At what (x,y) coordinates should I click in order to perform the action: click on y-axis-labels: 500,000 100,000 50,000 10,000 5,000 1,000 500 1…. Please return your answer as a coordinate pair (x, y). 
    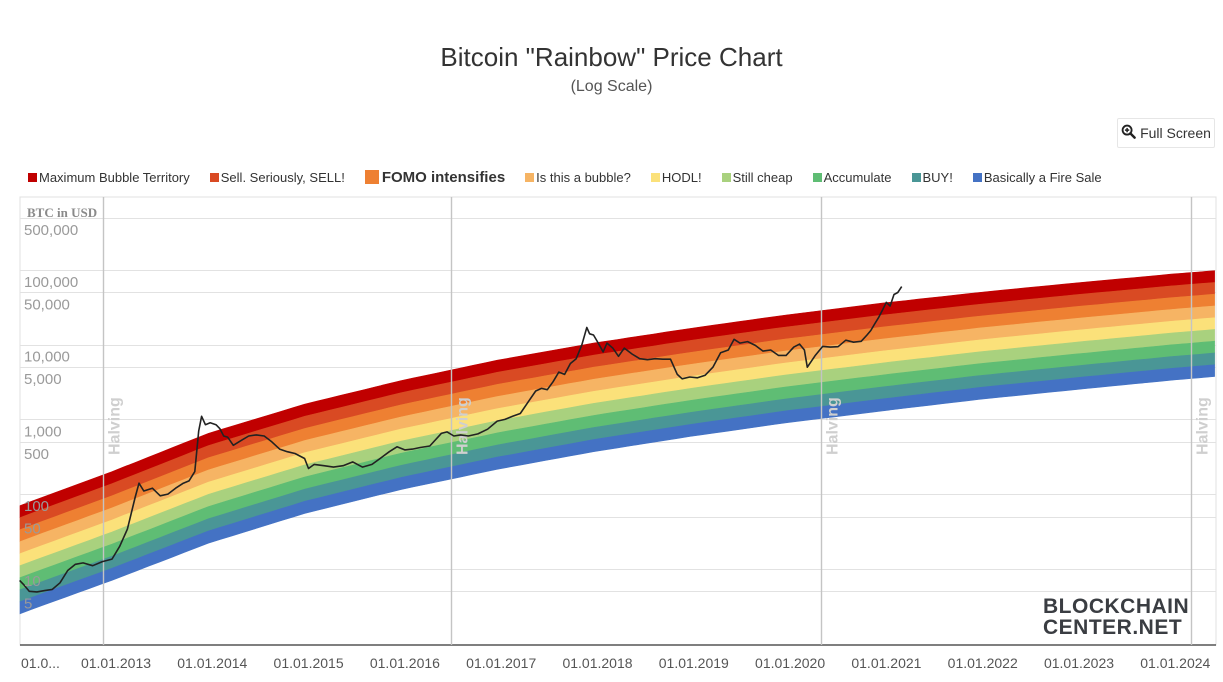
    Looking at the image, I should click on (51, 417).